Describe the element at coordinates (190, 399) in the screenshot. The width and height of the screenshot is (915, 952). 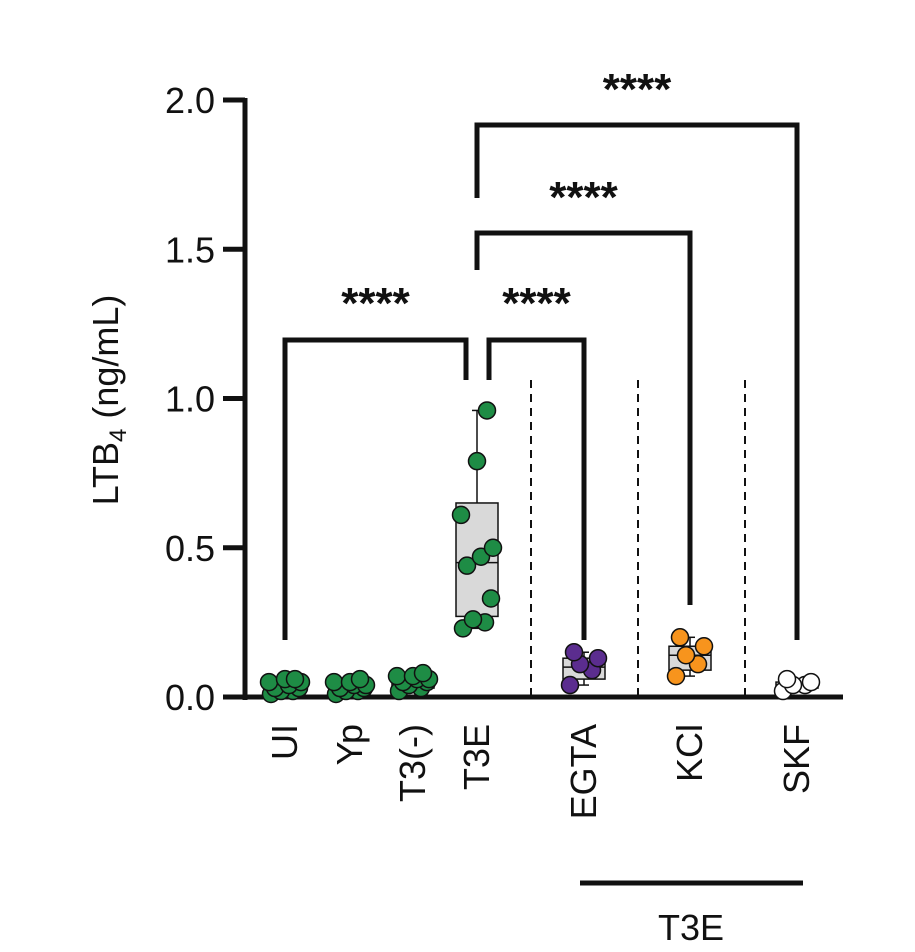
I see `y-tick-label: 1.0` at that location.